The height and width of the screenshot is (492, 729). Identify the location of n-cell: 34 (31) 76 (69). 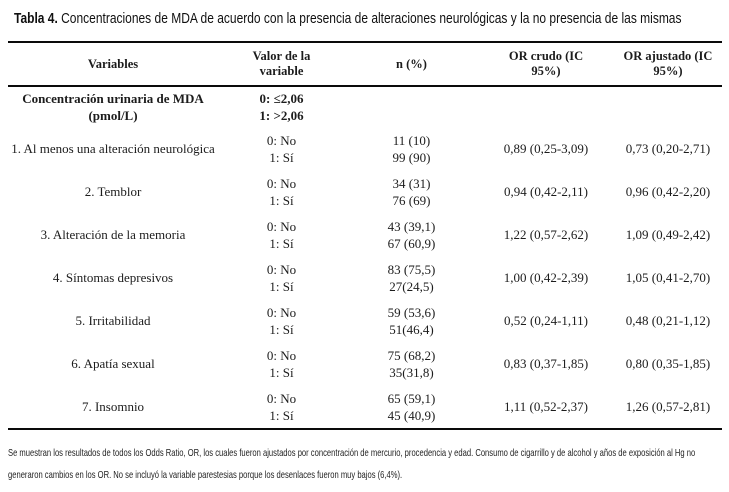
(411, 192).